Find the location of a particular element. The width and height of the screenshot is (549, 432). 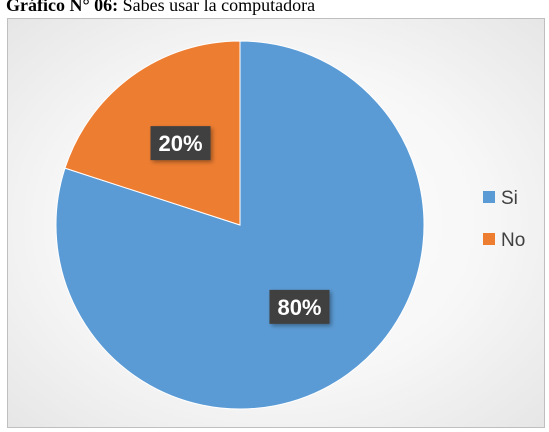

data-label-si: 80% is located at coordinates (299, 306).